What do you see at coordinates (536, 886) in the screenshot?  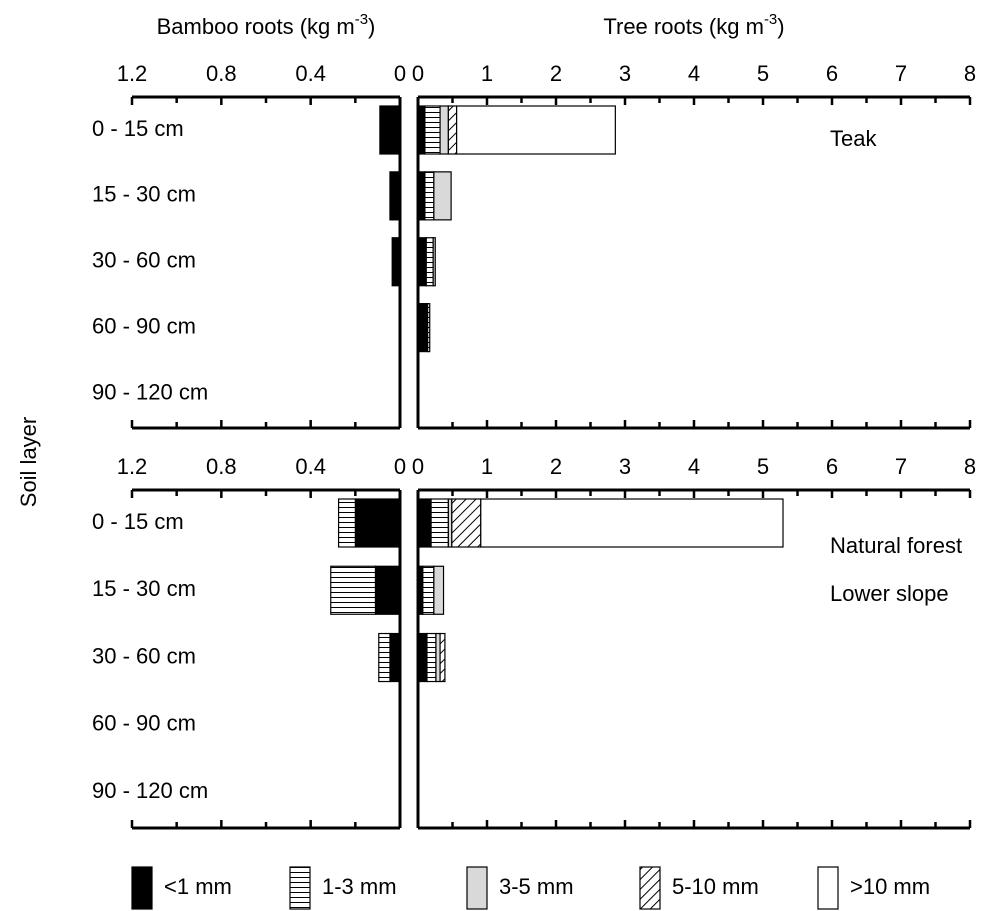 I see `legend-label: 3-5 mm` at bounding box center [536, 886].